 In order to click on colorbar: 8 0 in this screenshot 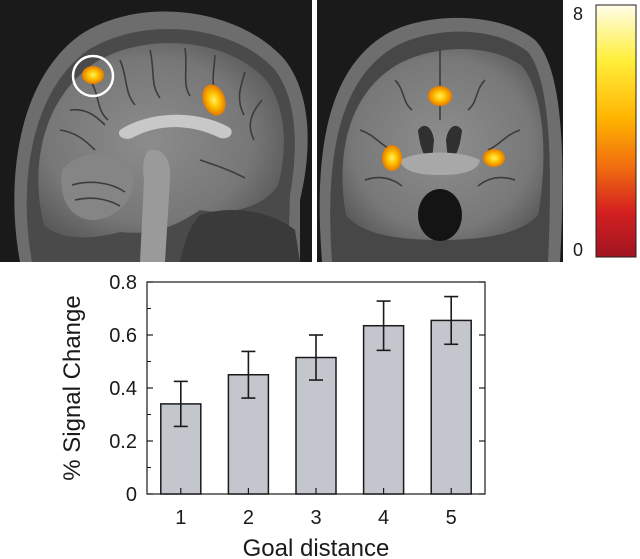, I will do `click(605, 132)`.